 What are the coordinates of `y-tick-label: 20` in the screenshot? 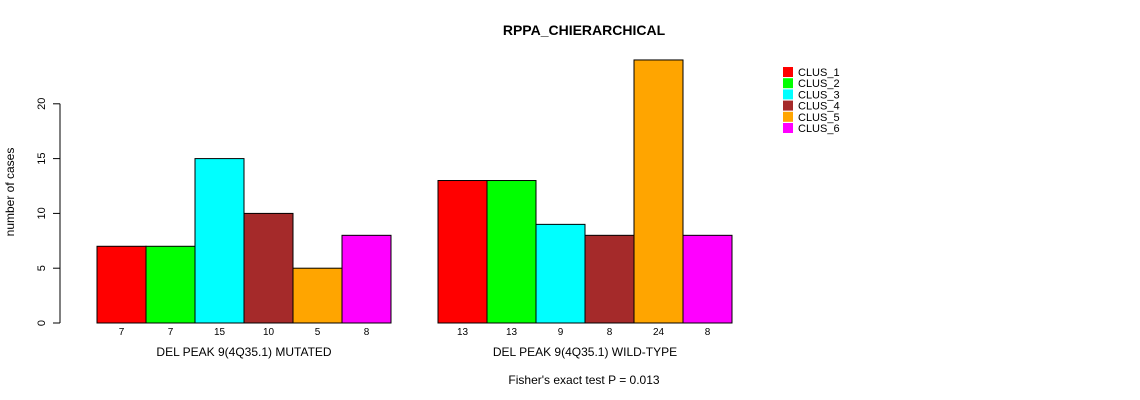 It's located at (42, 104).